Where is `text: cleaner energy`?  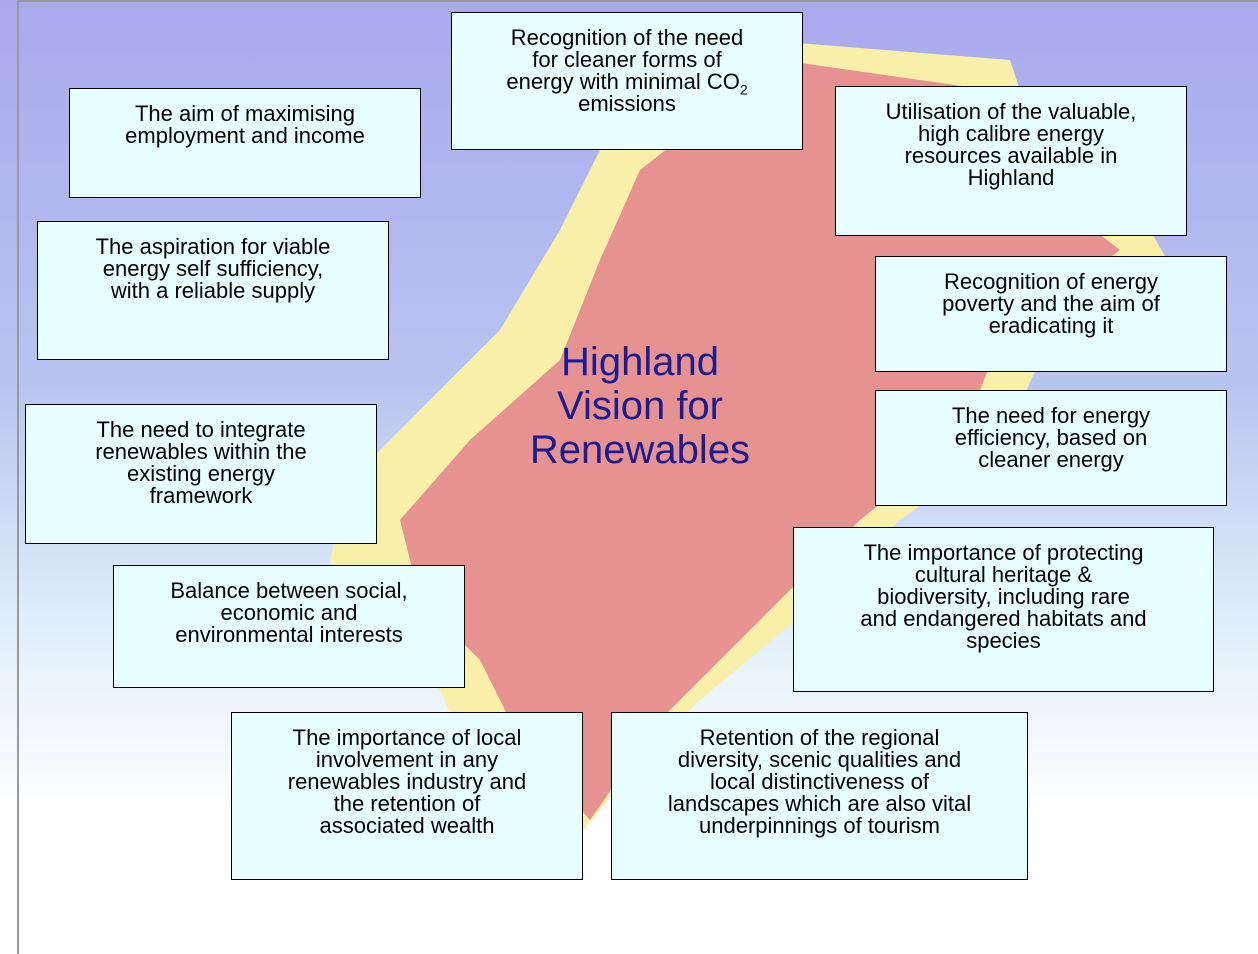
text: cleaner energy is located at coordinates (1051, 459).